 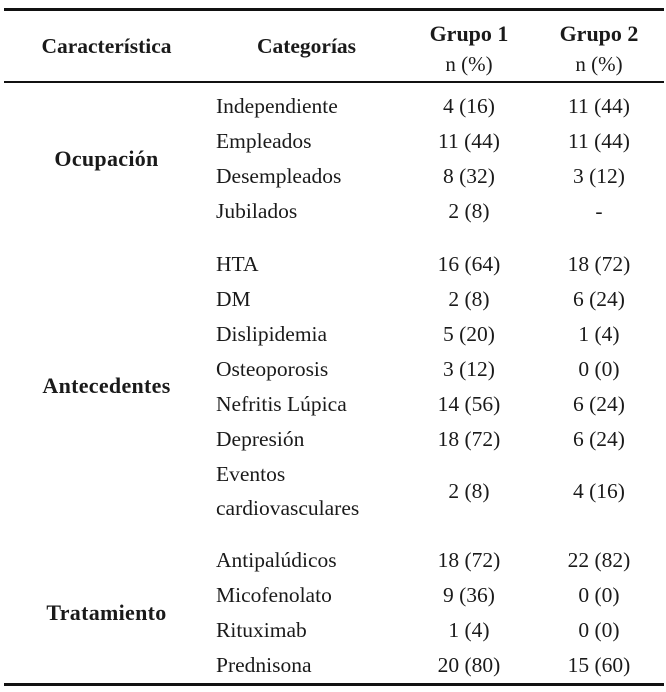 I want to click on table-row: Eventos cardiovasculares 2 (8) 4 (16), so click(x=334, y=491).